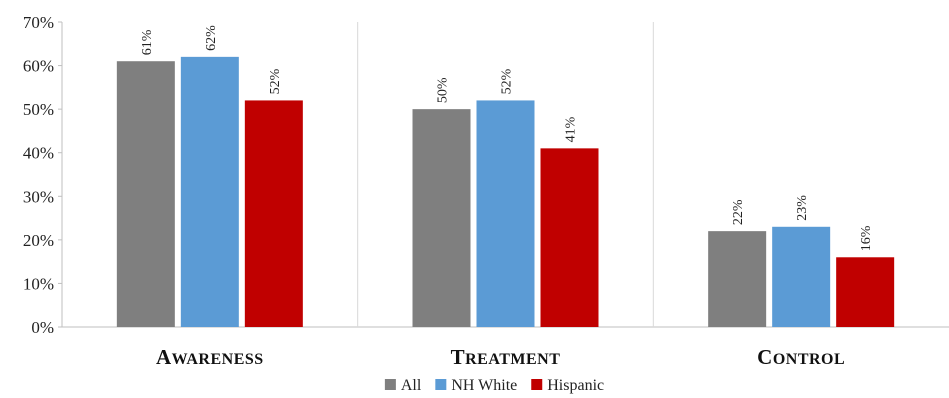 This screenshot has width=949, height=398. Describe the element at coordinates (38, 153) in the screenshot. I see `y-tick-label: 40%` at that location.